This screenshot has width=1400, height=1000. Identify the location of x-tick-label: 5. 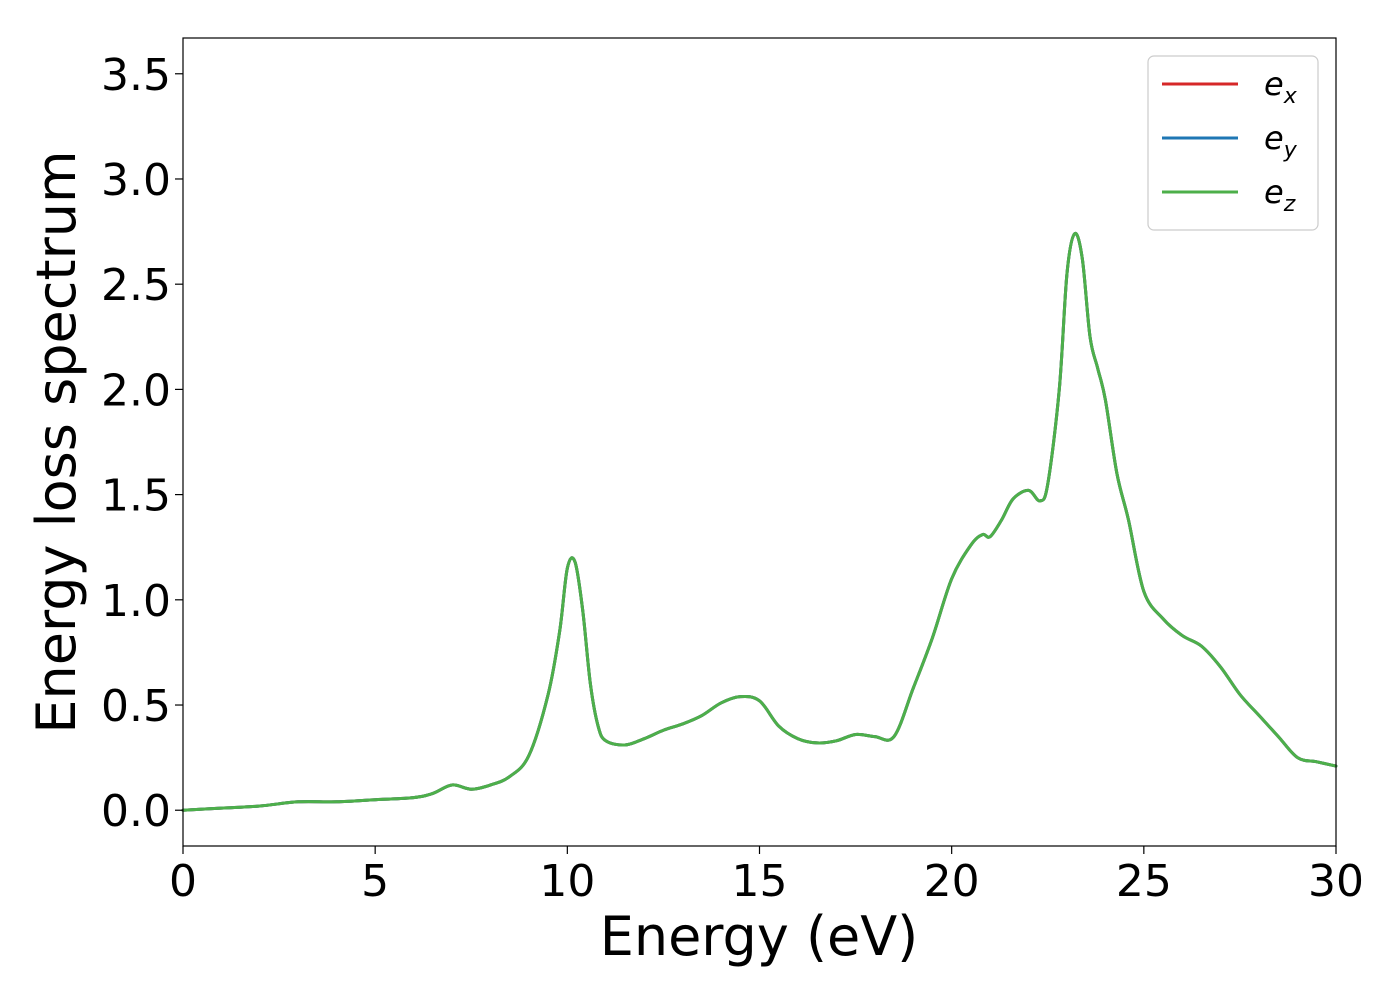
(375, 881).